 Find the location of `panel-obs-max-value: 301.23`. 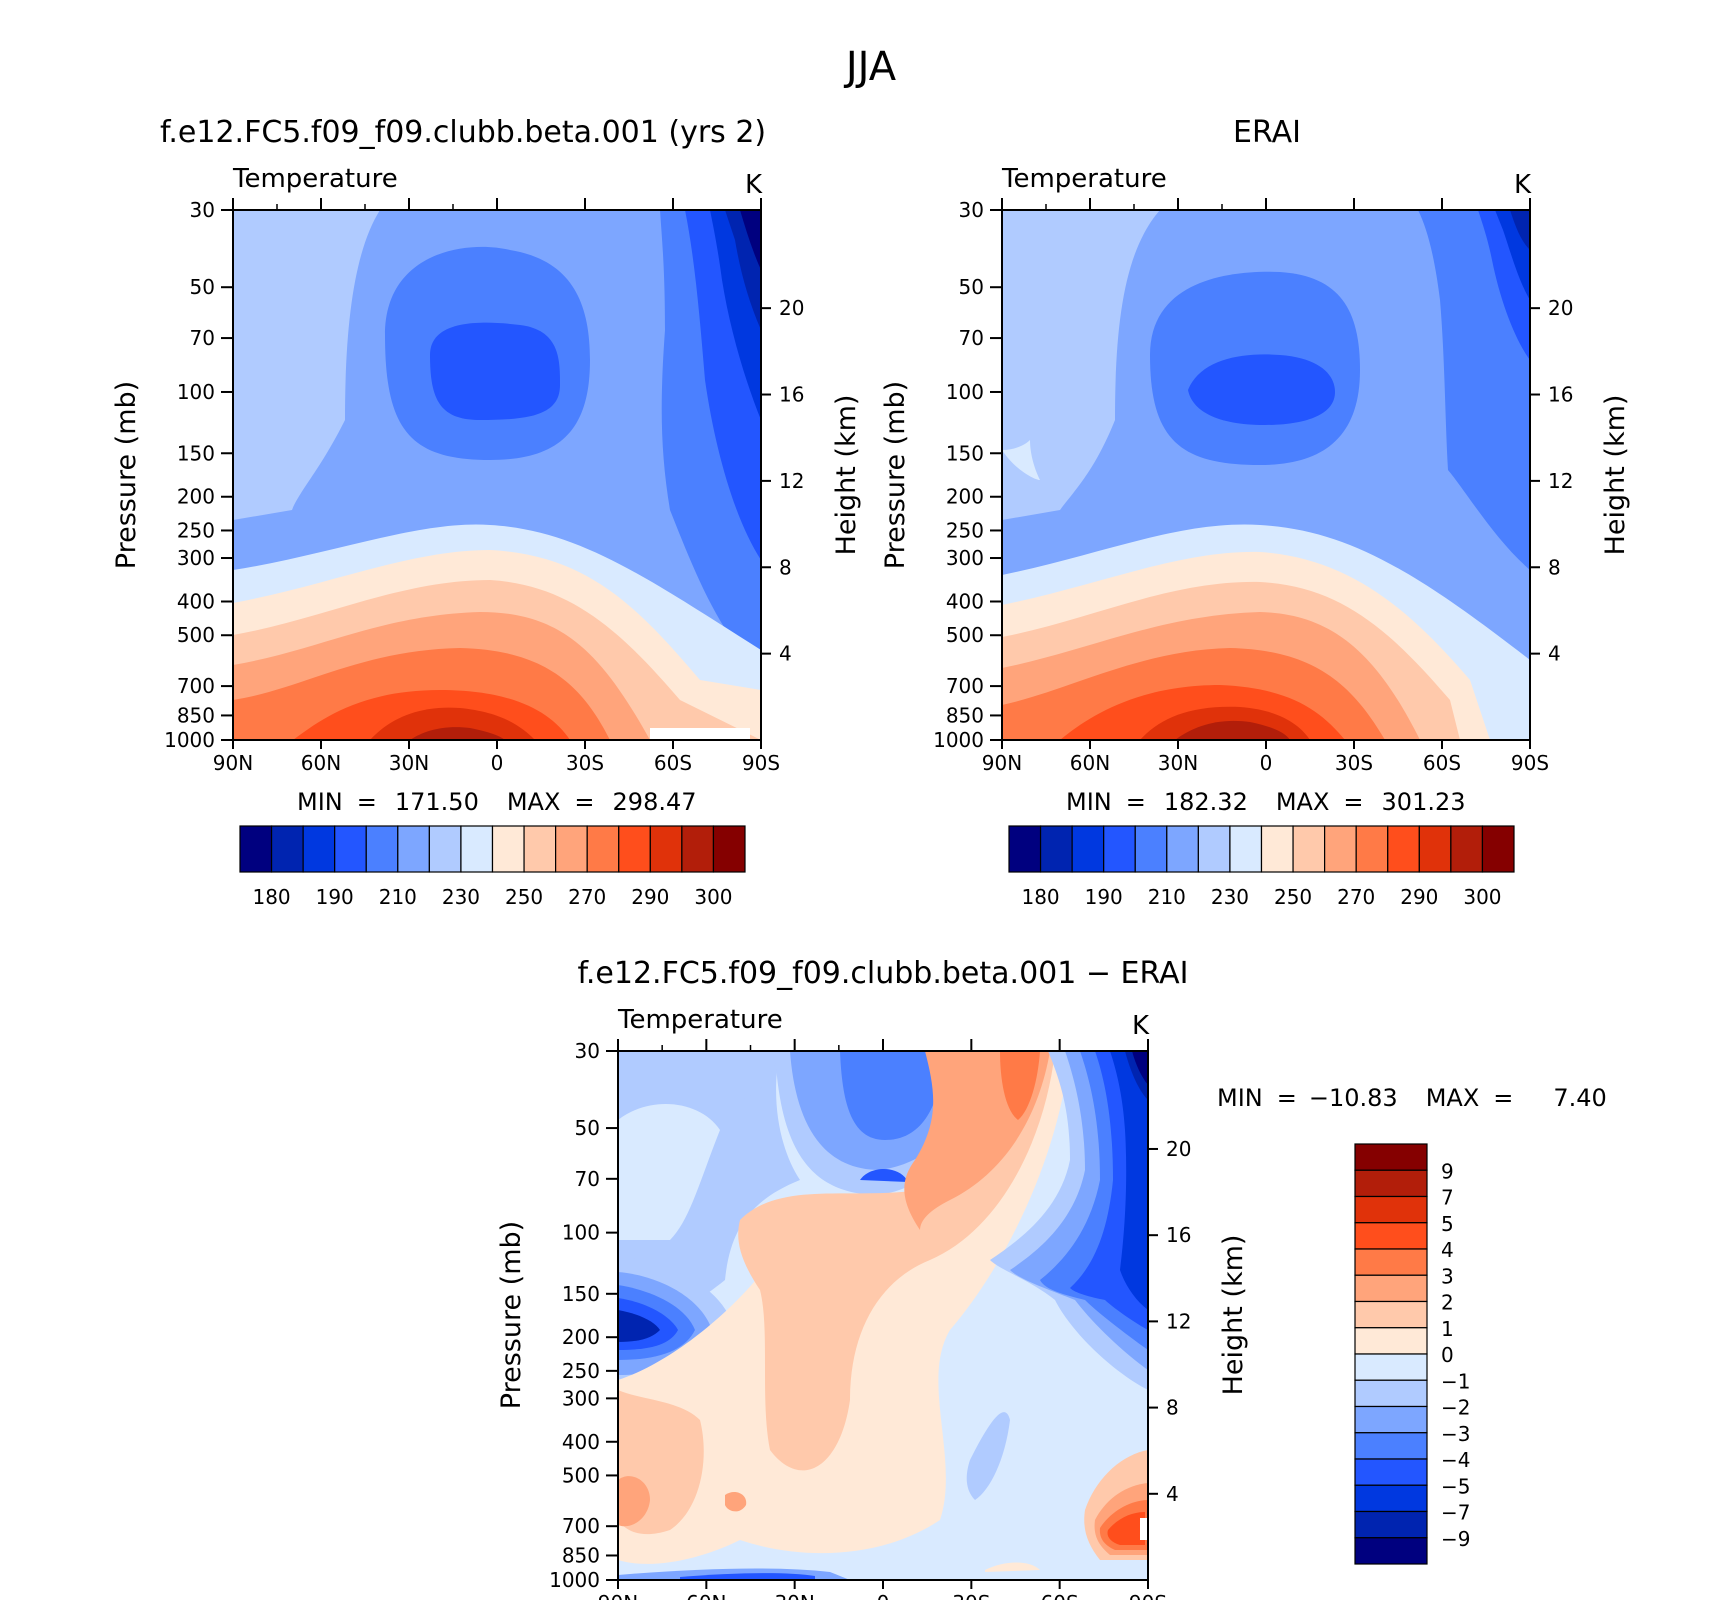

panel-obs-max-value: 301.23 is located at coordinates (1424, 802).